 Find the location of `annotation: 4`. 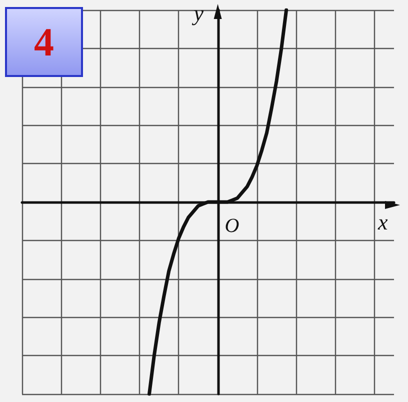

annotation: 4 is located at coordinates (44, 42).